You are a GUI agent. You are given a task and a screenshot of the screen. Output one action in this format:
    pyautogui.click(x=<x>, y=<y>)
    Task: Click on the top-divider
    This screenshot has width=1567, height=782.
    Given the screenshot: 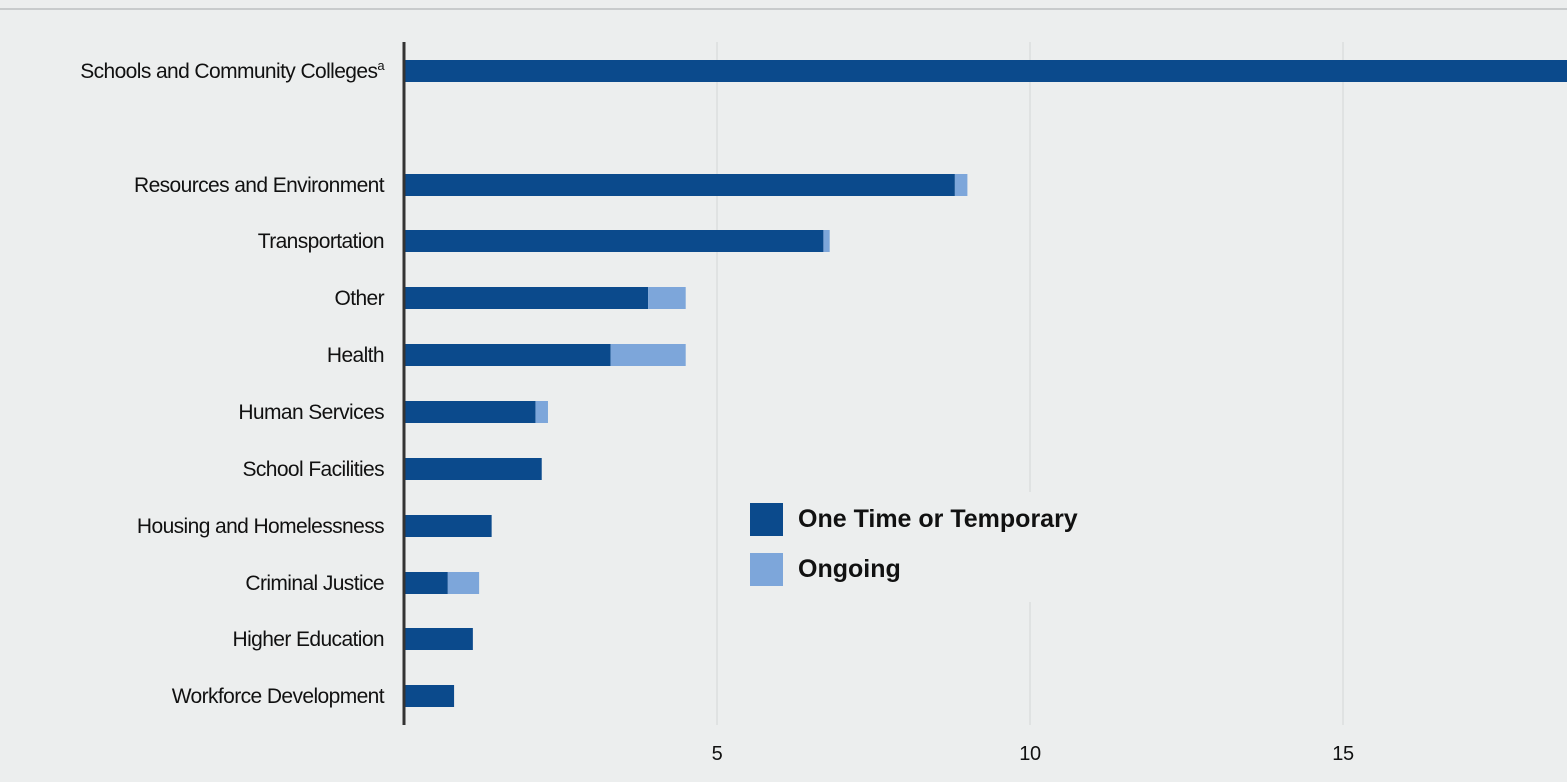 What is the action you would take?
    pyautogui.click(x=783, y=9)
    